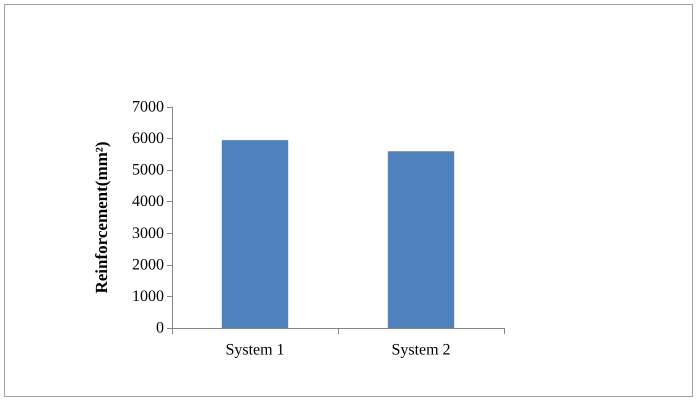  I want to click on x-tick-label: System 1, so click(255, 350).